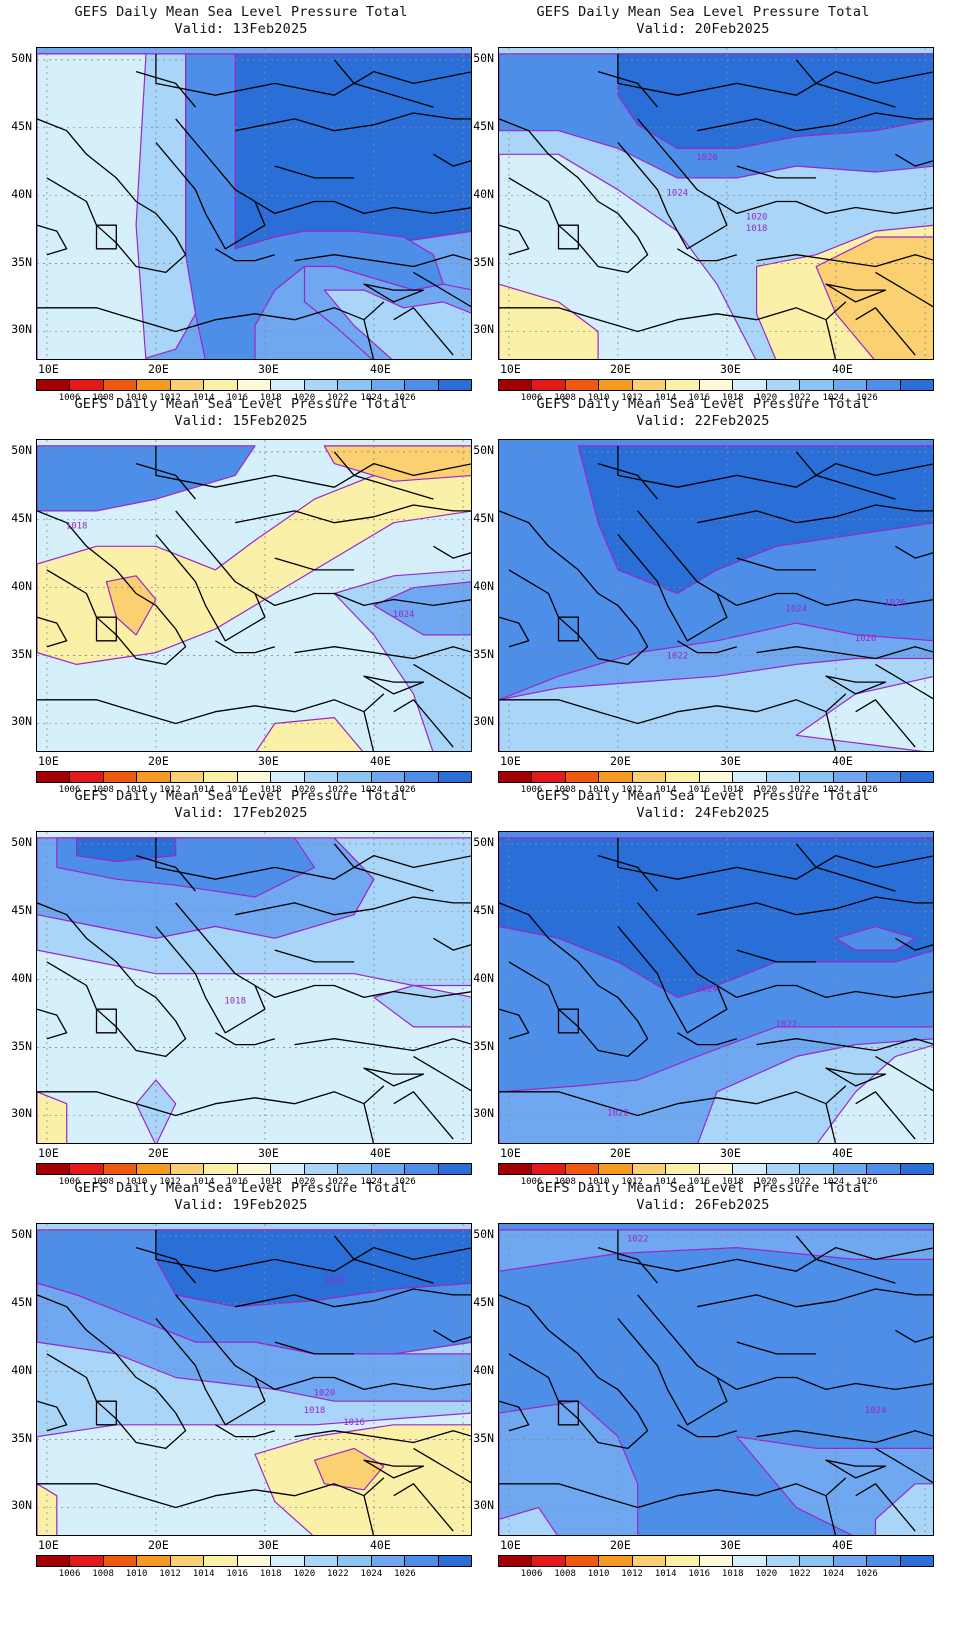 The image size is (964, 1640). What do you see at coordinates (254, 1379) in the screenshot?
I see `pressure-map: 1026 1020 1018 1016` at bounding box center [254, 1379].